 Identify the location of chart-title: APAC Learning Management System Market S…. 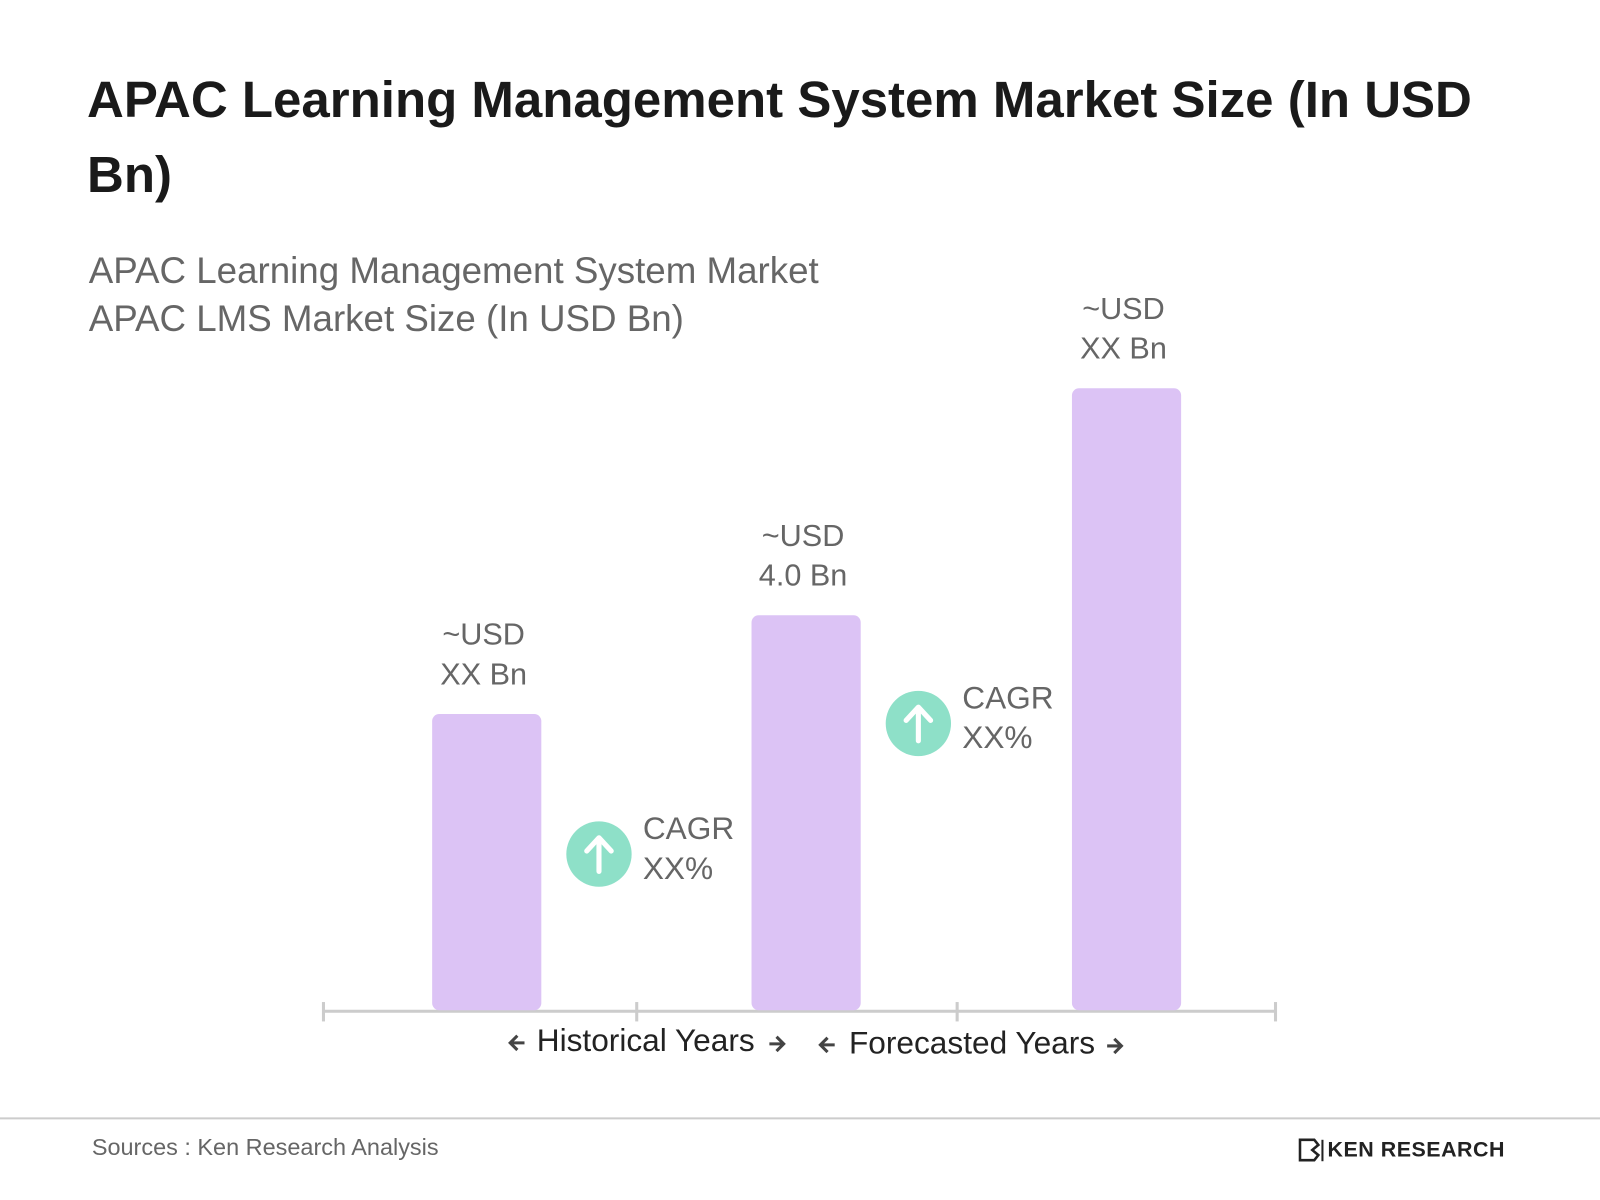
(779, 137).